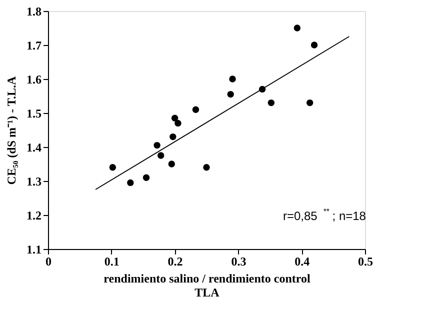  I want to click on x-tick-label: 0.2, so click(175, 261).